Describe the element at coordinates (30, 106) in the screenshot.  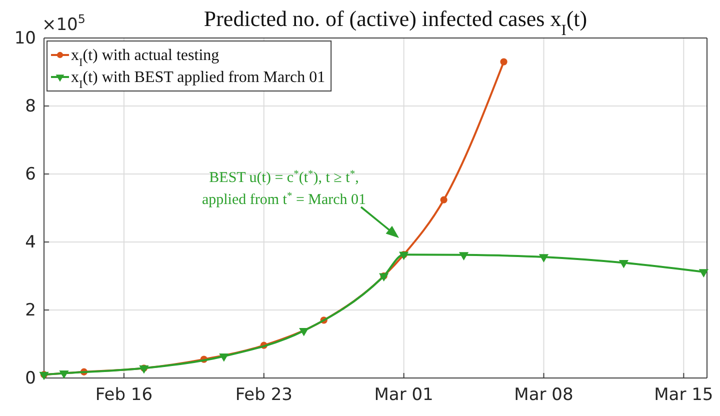
I see `y-tick-label: 8` at that location.